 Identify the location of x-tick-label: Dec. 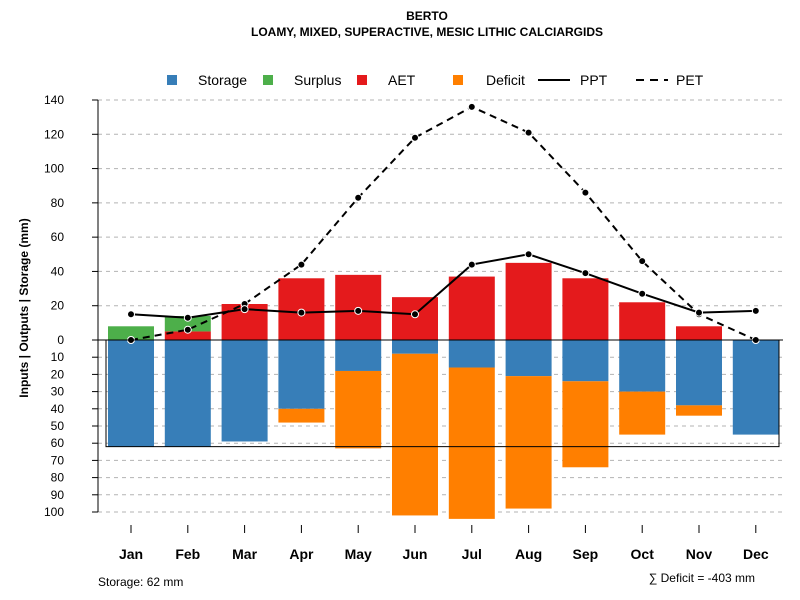
(756, 554).